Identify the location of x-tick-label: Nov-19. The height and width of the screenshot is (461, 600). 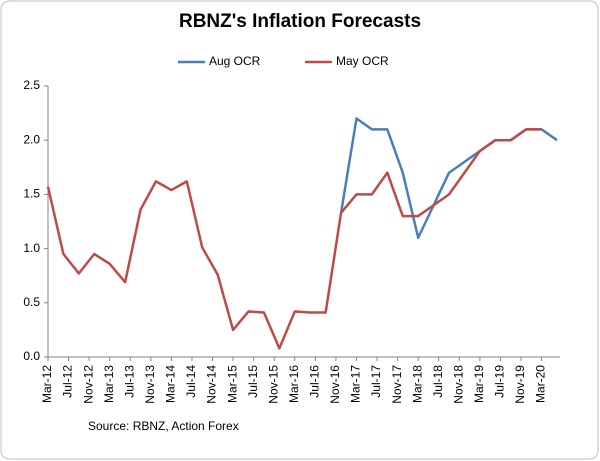
(520, 384).